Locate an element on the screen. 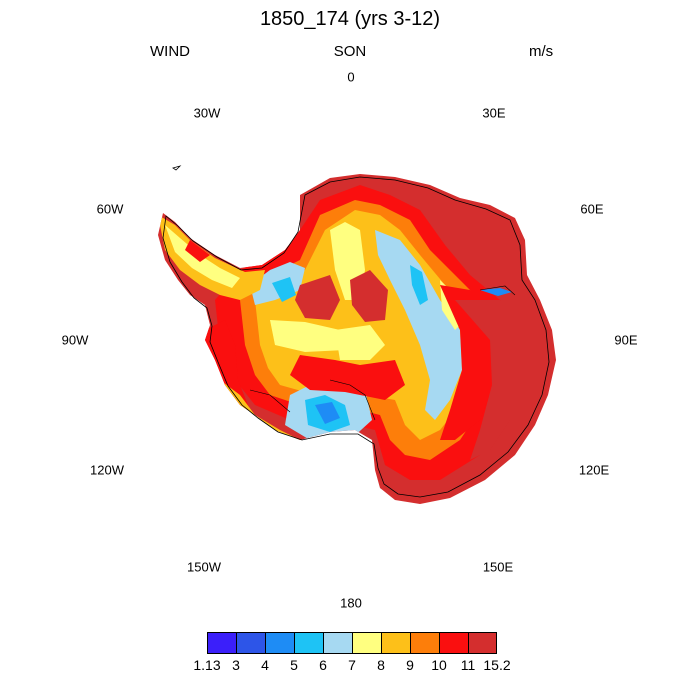 The width and height of the screenshot is (700, 700). lon-label-60e: 60E is located at coordinates (592, 209).